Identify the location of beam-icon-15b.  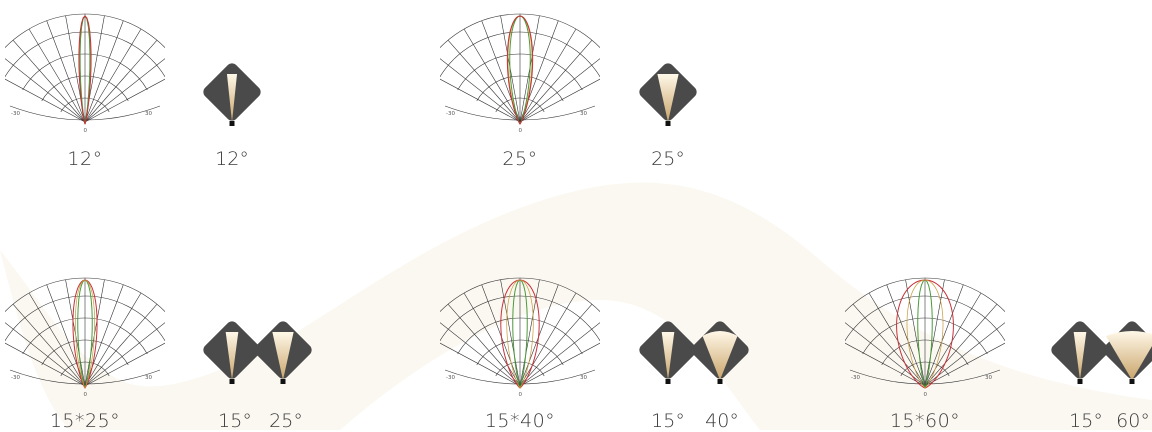
(668, 355).